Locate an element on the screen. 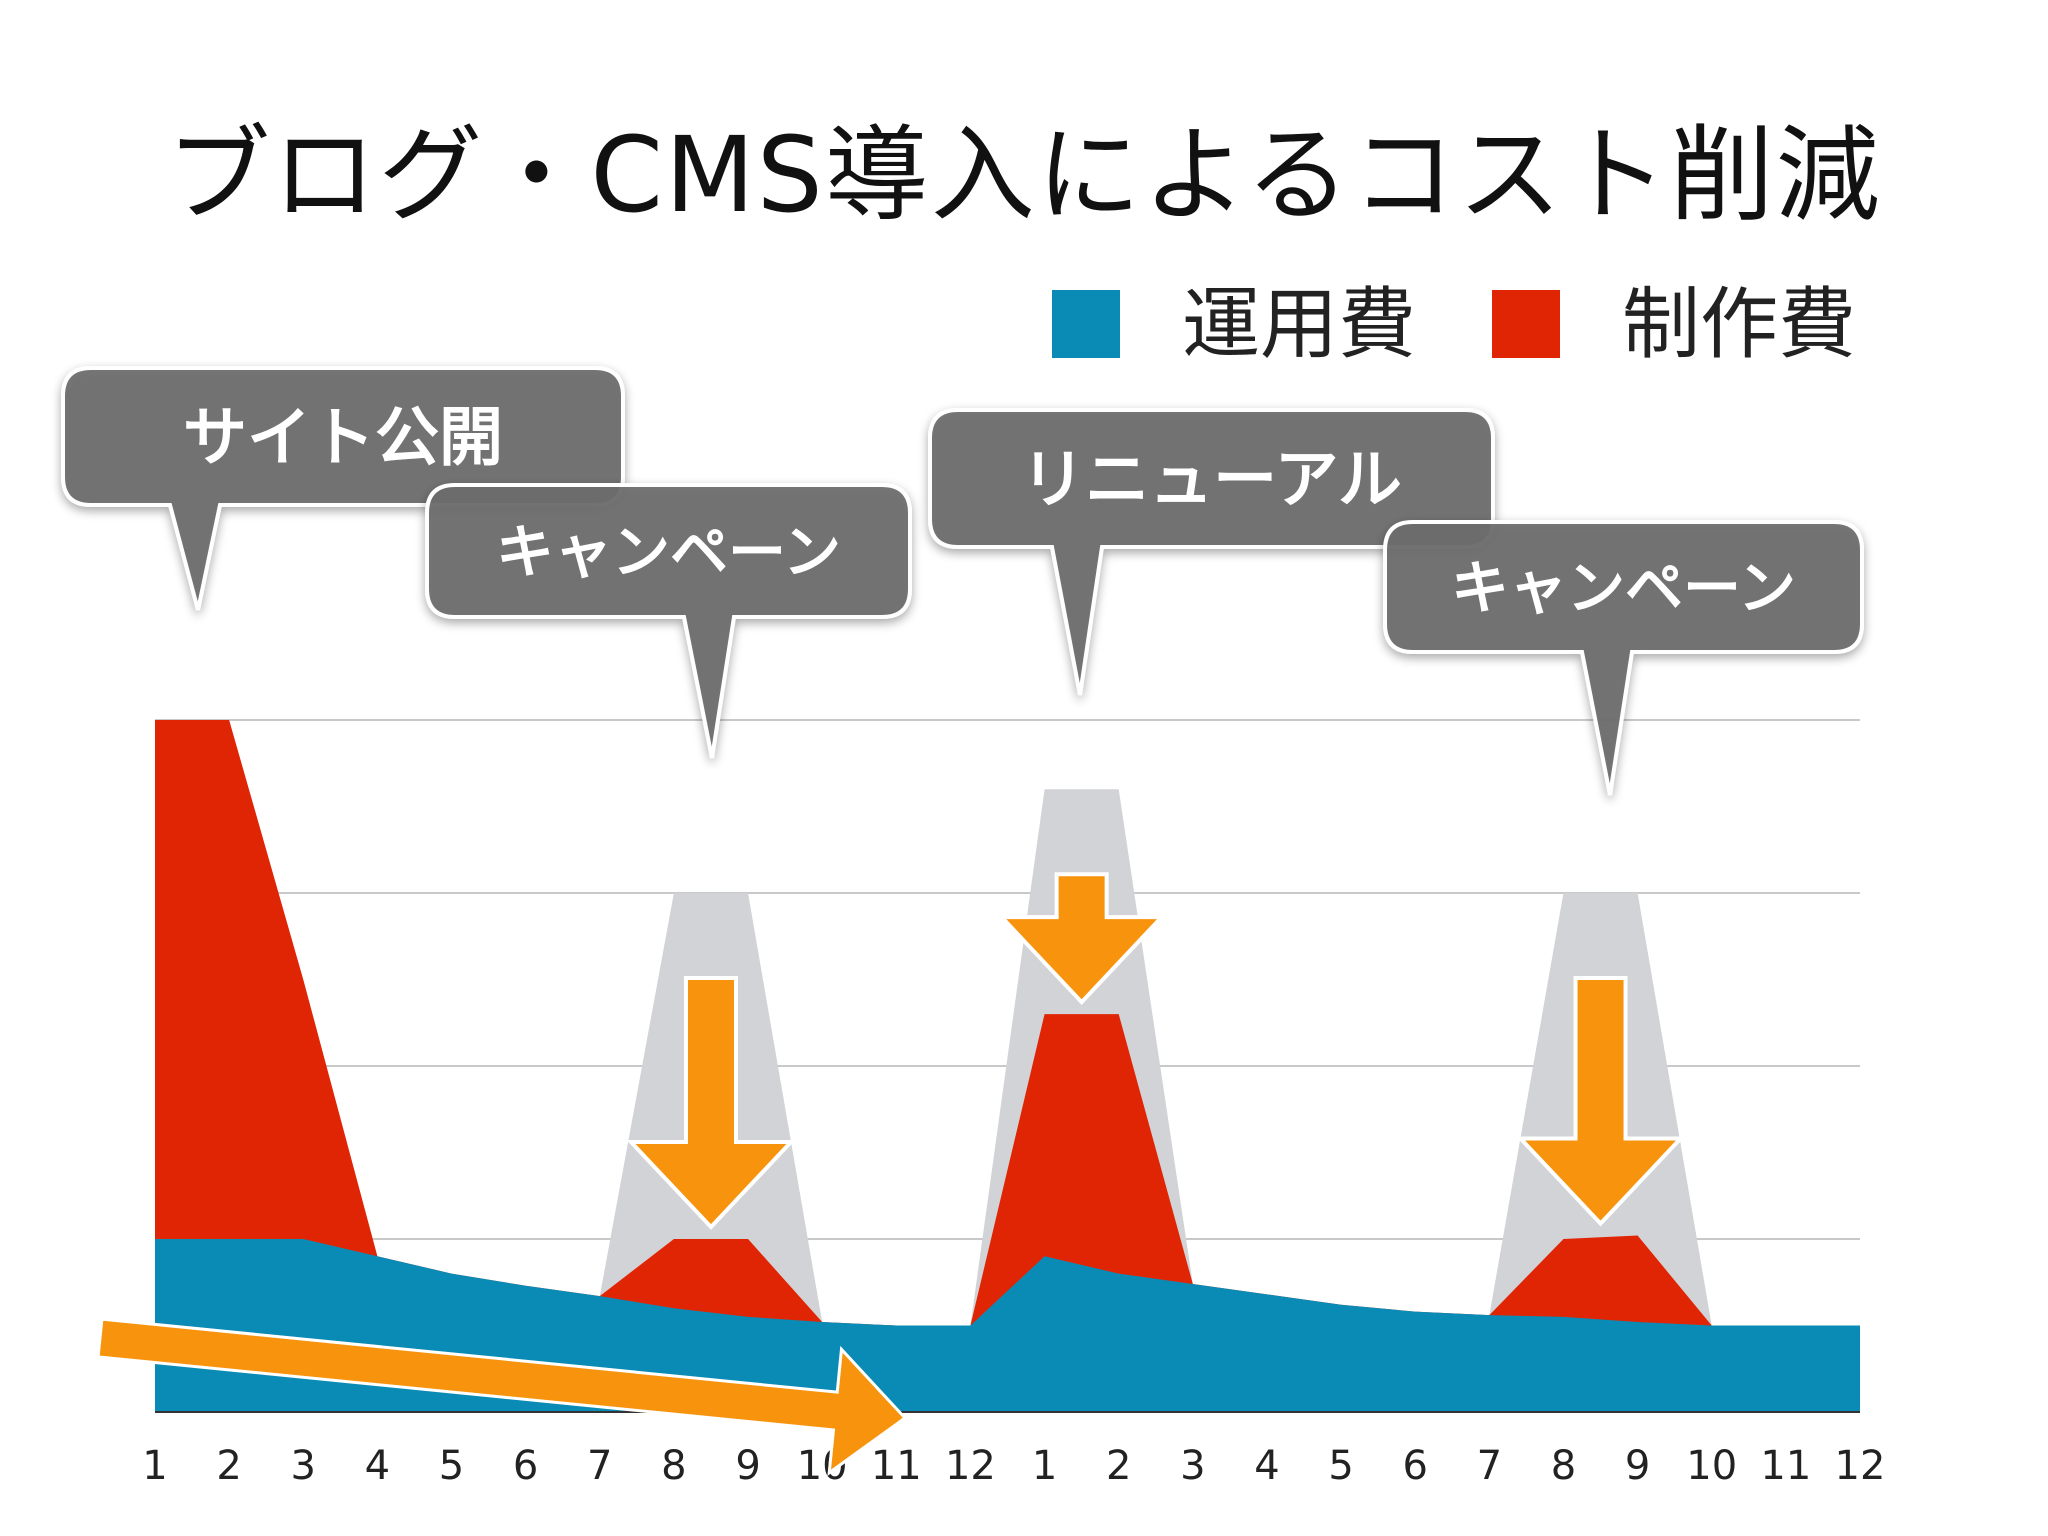 The image size is (2048, 1536). callout-bubble: サイト公開 is located at coordinates (343, 488).